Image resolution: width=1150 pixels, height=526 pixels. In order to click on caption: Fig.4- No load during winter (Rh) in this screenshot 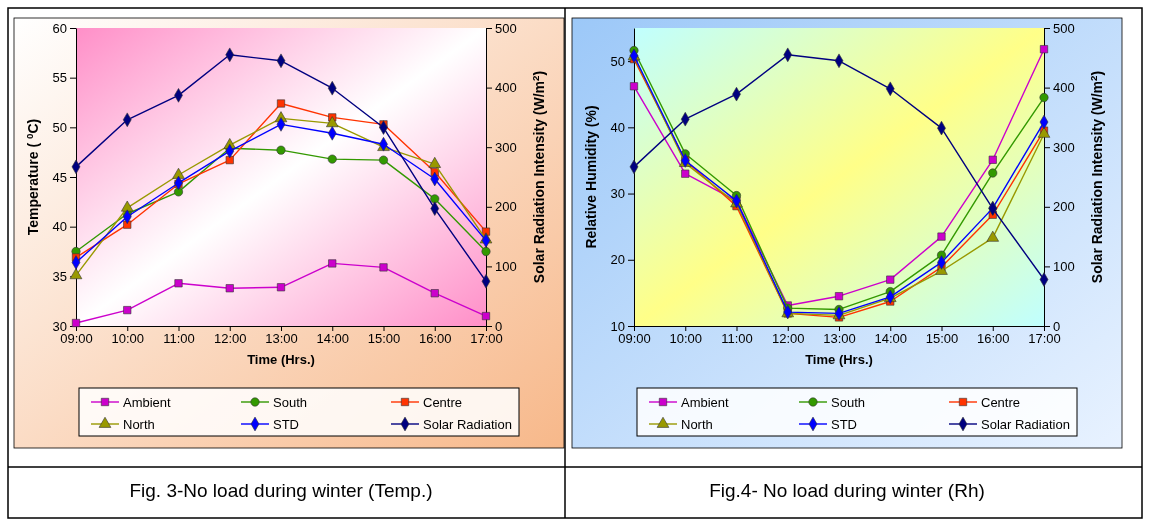, I will do `click(847, 490)`.